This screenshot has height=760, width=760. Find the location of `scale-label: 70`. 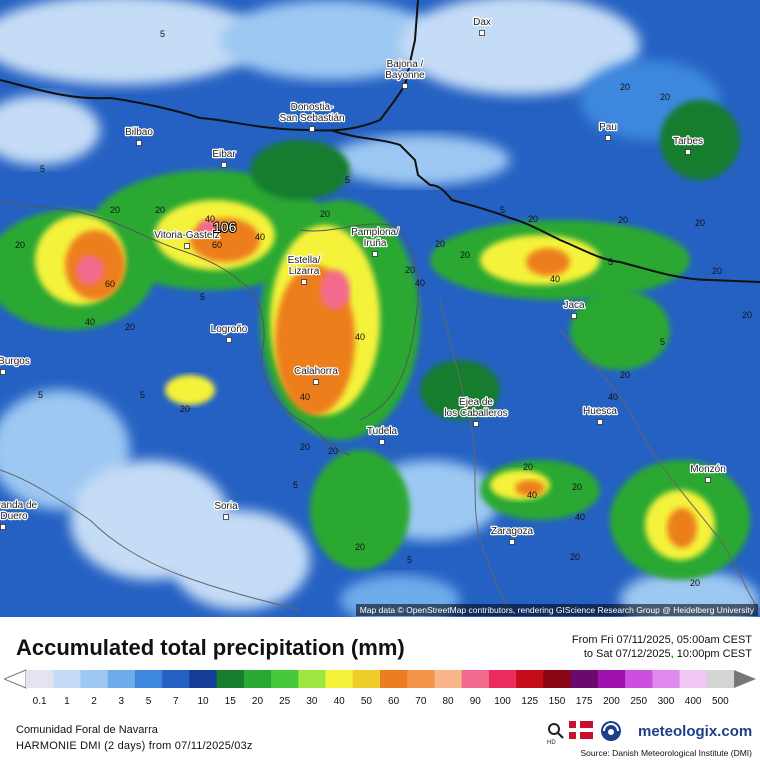

scale-label: 70 is located at coordinates (421, 701).